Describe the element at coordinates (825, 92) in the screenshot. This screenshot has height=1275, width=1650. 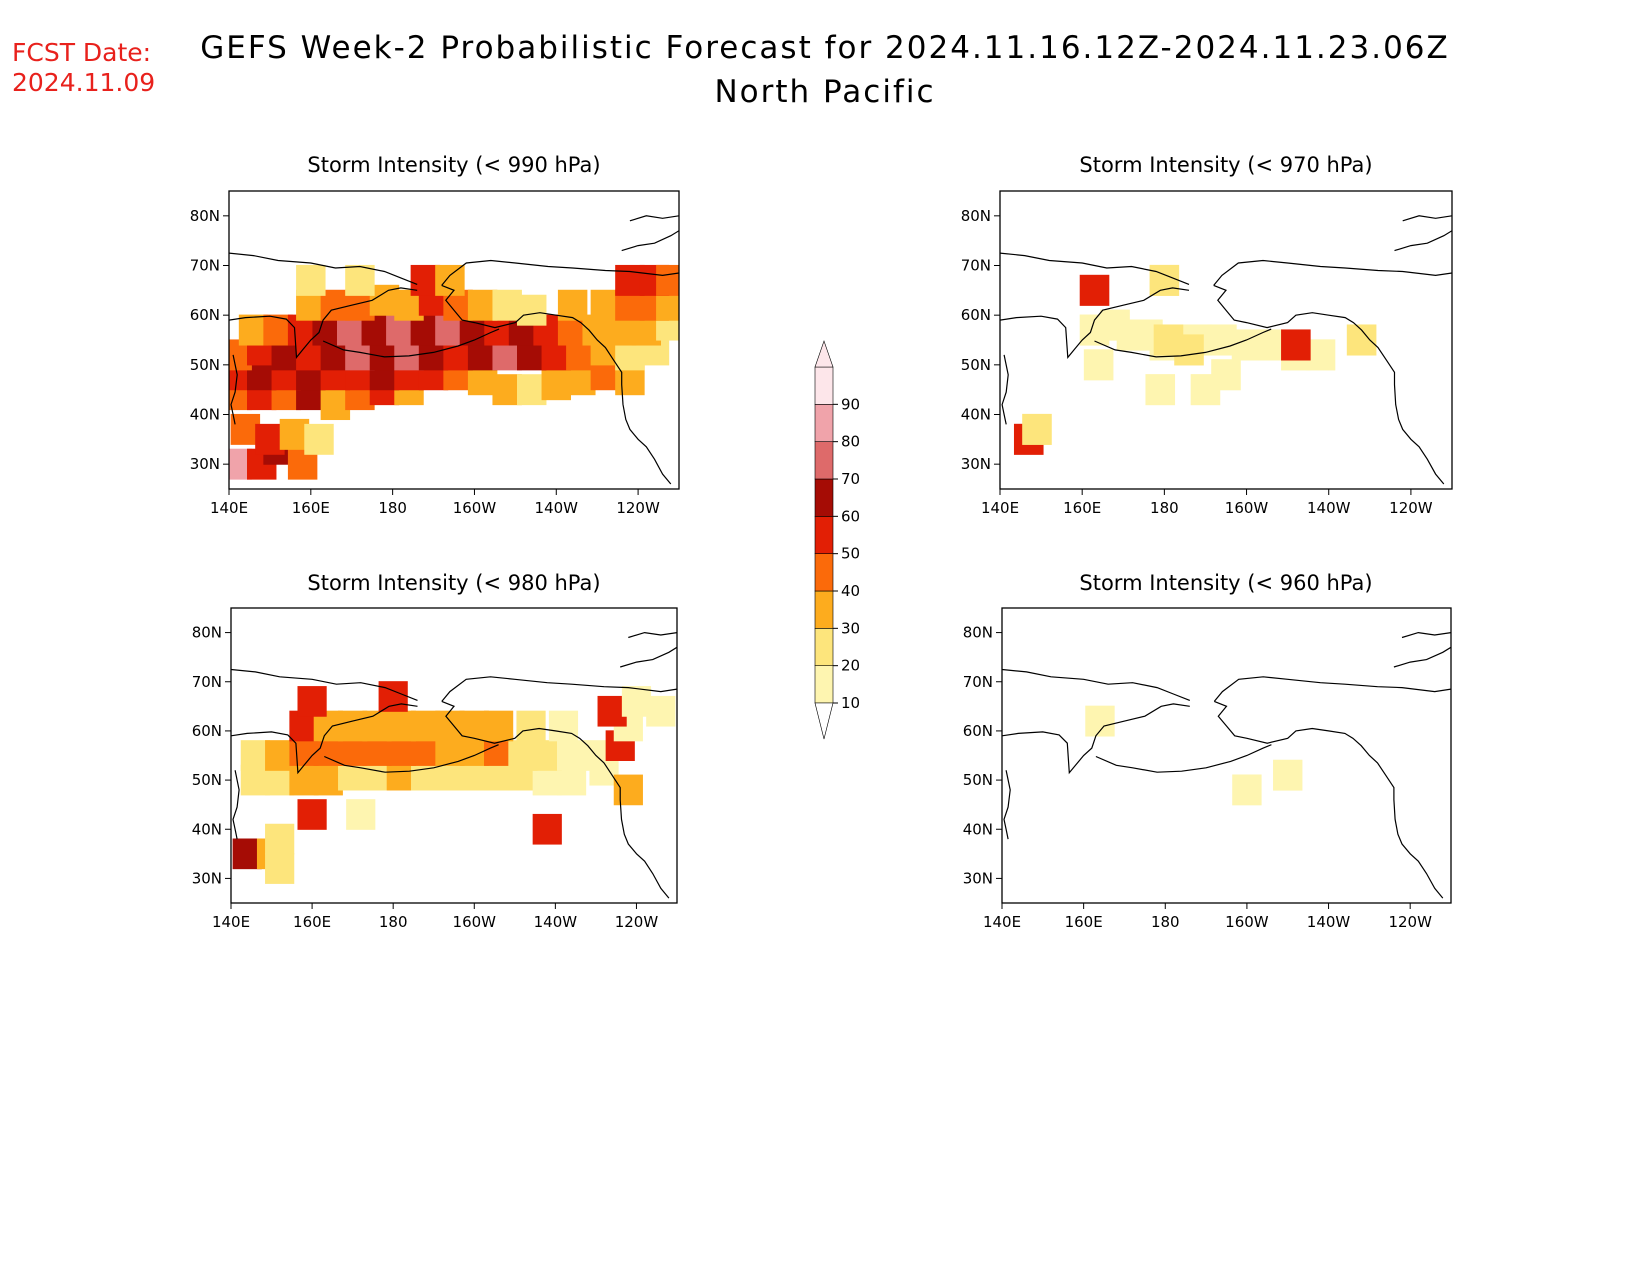
I see `region-subtitle: North Pacific` at that location.